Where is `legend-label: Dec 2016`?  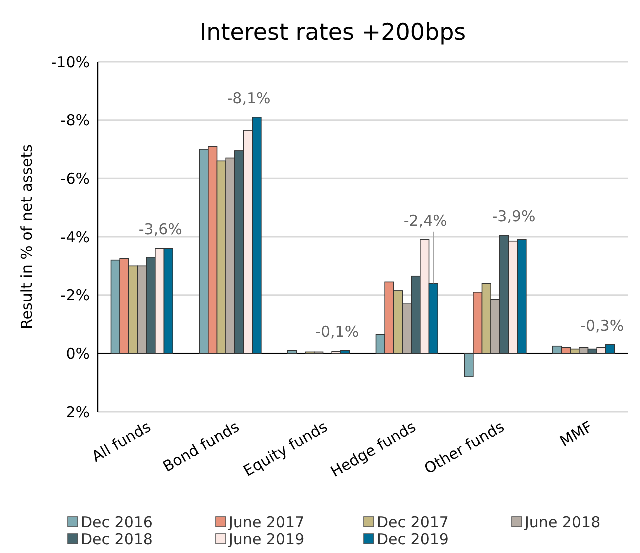 legend-label: Dec 2016 is located at coordinates (117, 522).